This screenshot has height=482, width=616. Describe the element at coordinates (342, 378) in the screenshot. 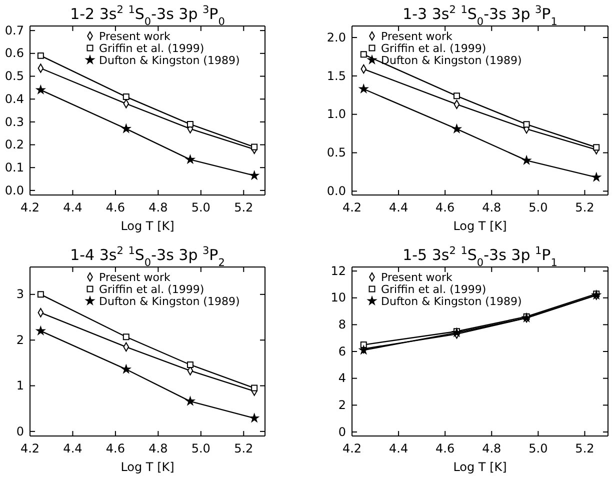

I see `y-tick-label: 4` at that location.